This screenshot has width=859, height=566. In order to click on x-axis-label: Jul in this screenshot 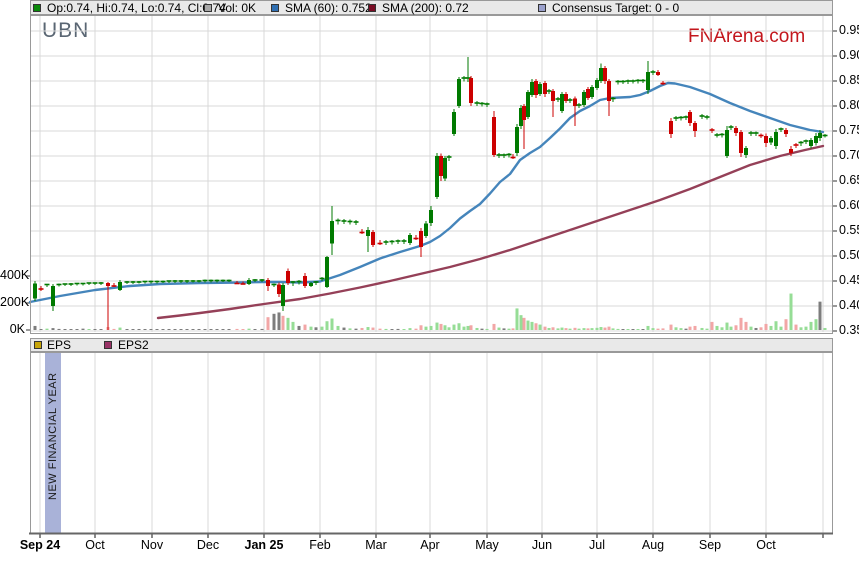, I will do `click(597, 545)`.